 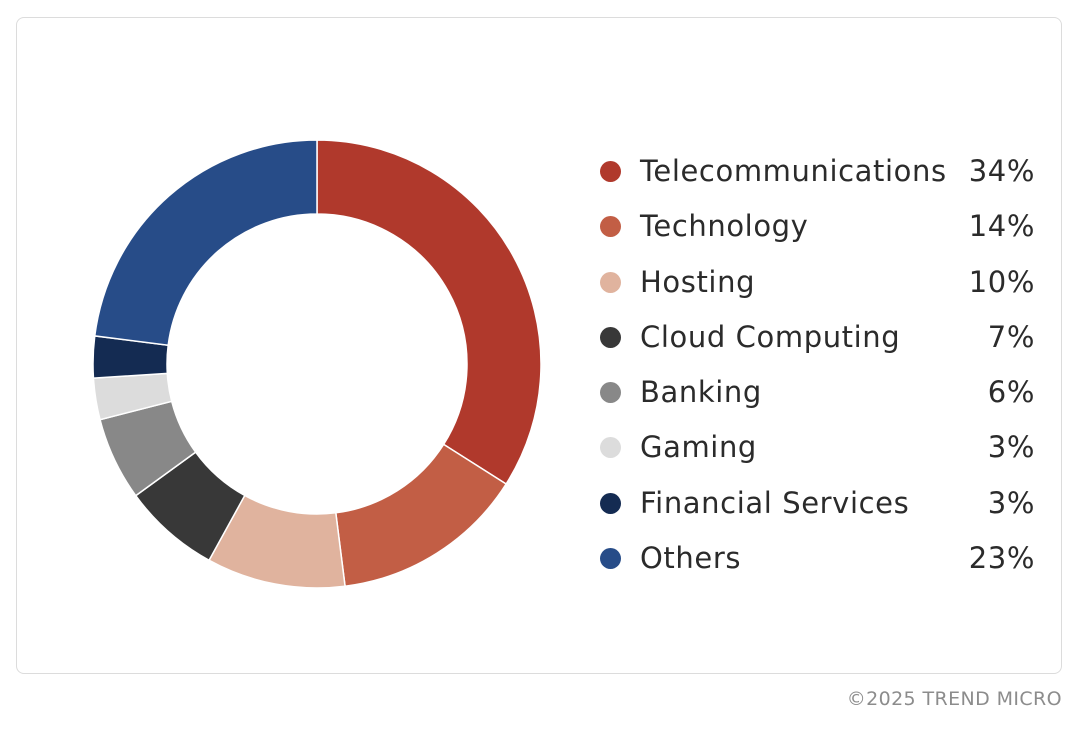 What do you see at coordinates (810, 282) in the screenshot?
I see `legend-item-hosting: Hosting 10%` at bounding box center [810, 282].